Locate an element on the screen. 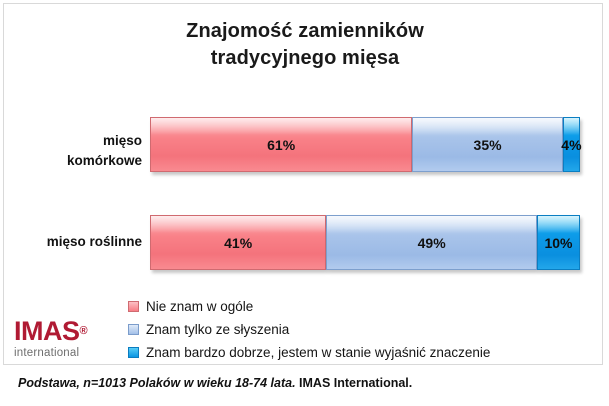  legend-item-nie-znam-w-ogole: Nie znam w ogóle is located at coordinates (309, 306).